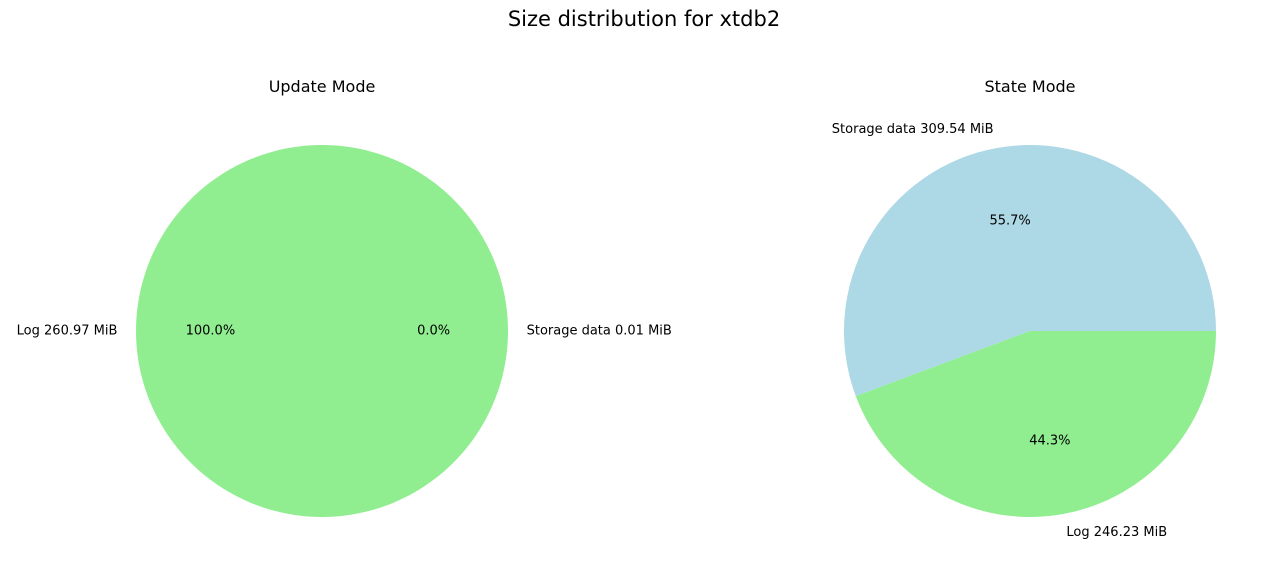  What do you see at coordinates (1029, 86) in the screenshot?
I see `chart-title-state-mode: State Mode` at bounding box center [1029, 86].